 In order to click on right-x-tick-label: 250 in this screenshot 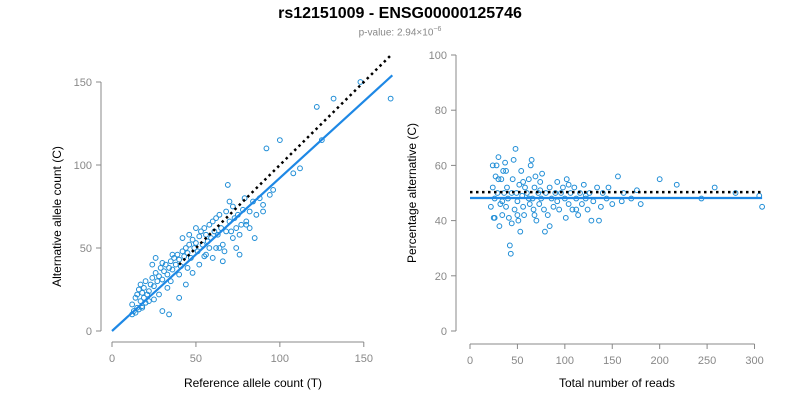, I will do `click(707, 361)`.